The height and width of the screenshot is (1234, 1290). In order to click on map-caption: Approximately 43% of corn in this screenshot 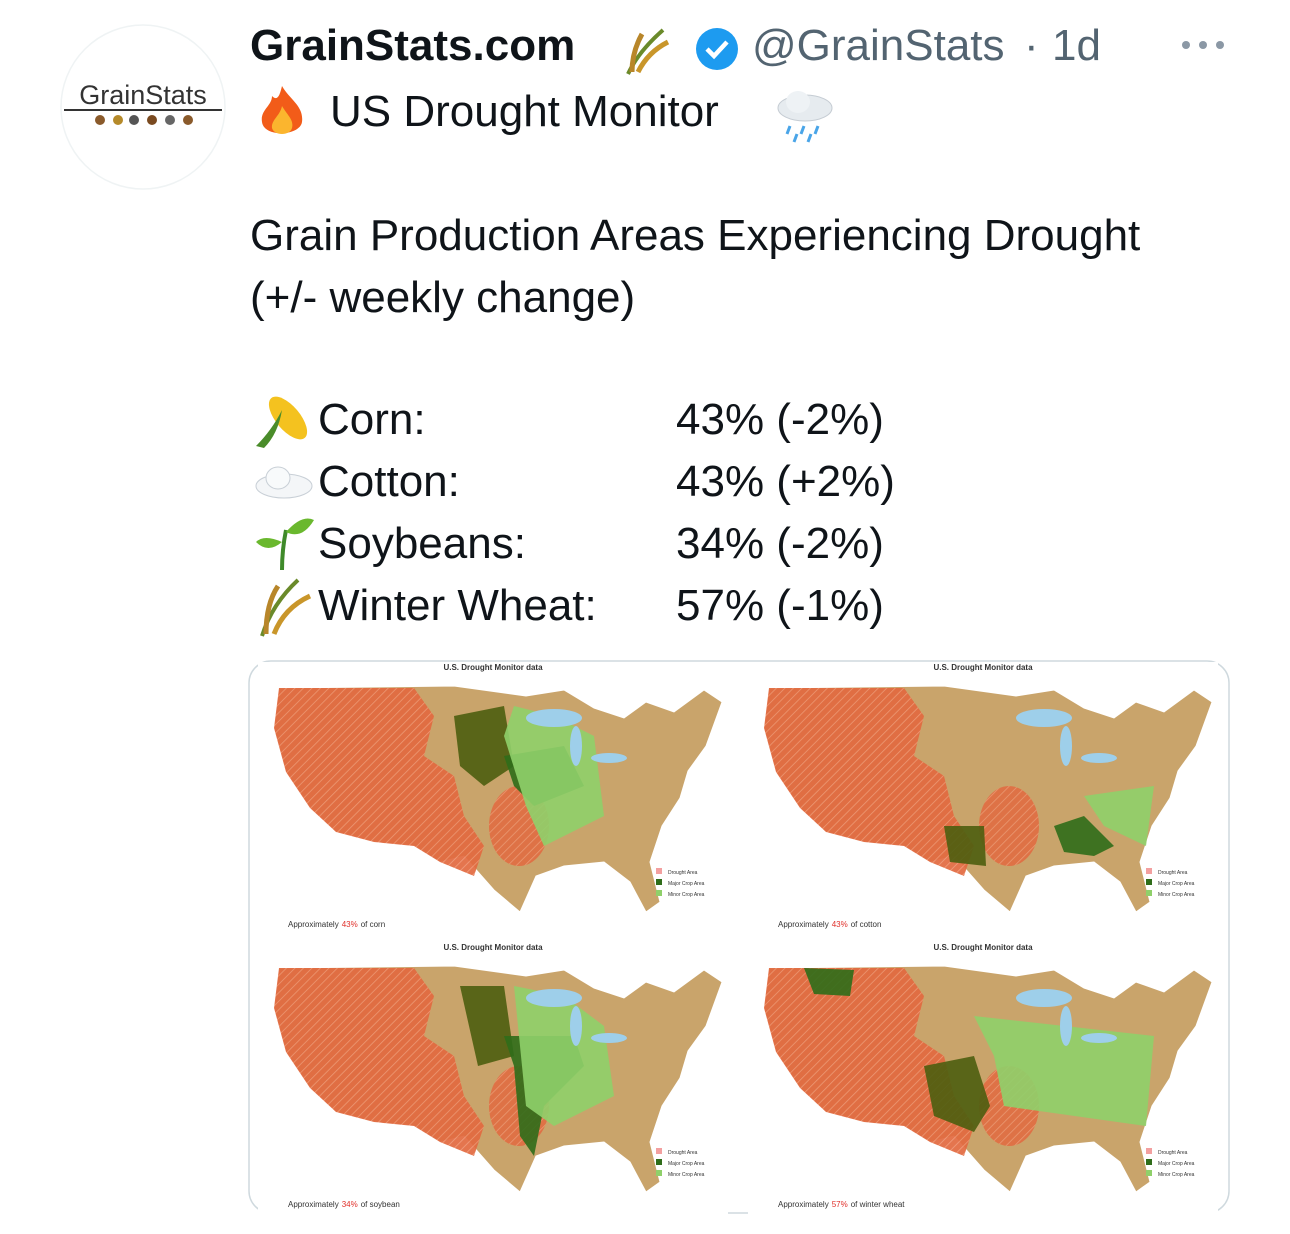, I will do `click(336, 924)`.